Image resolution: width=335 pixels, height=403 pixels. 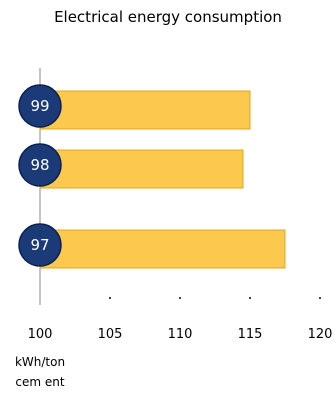 I want to click on x-tick-label-105: 105, so click(x=110, y=334).